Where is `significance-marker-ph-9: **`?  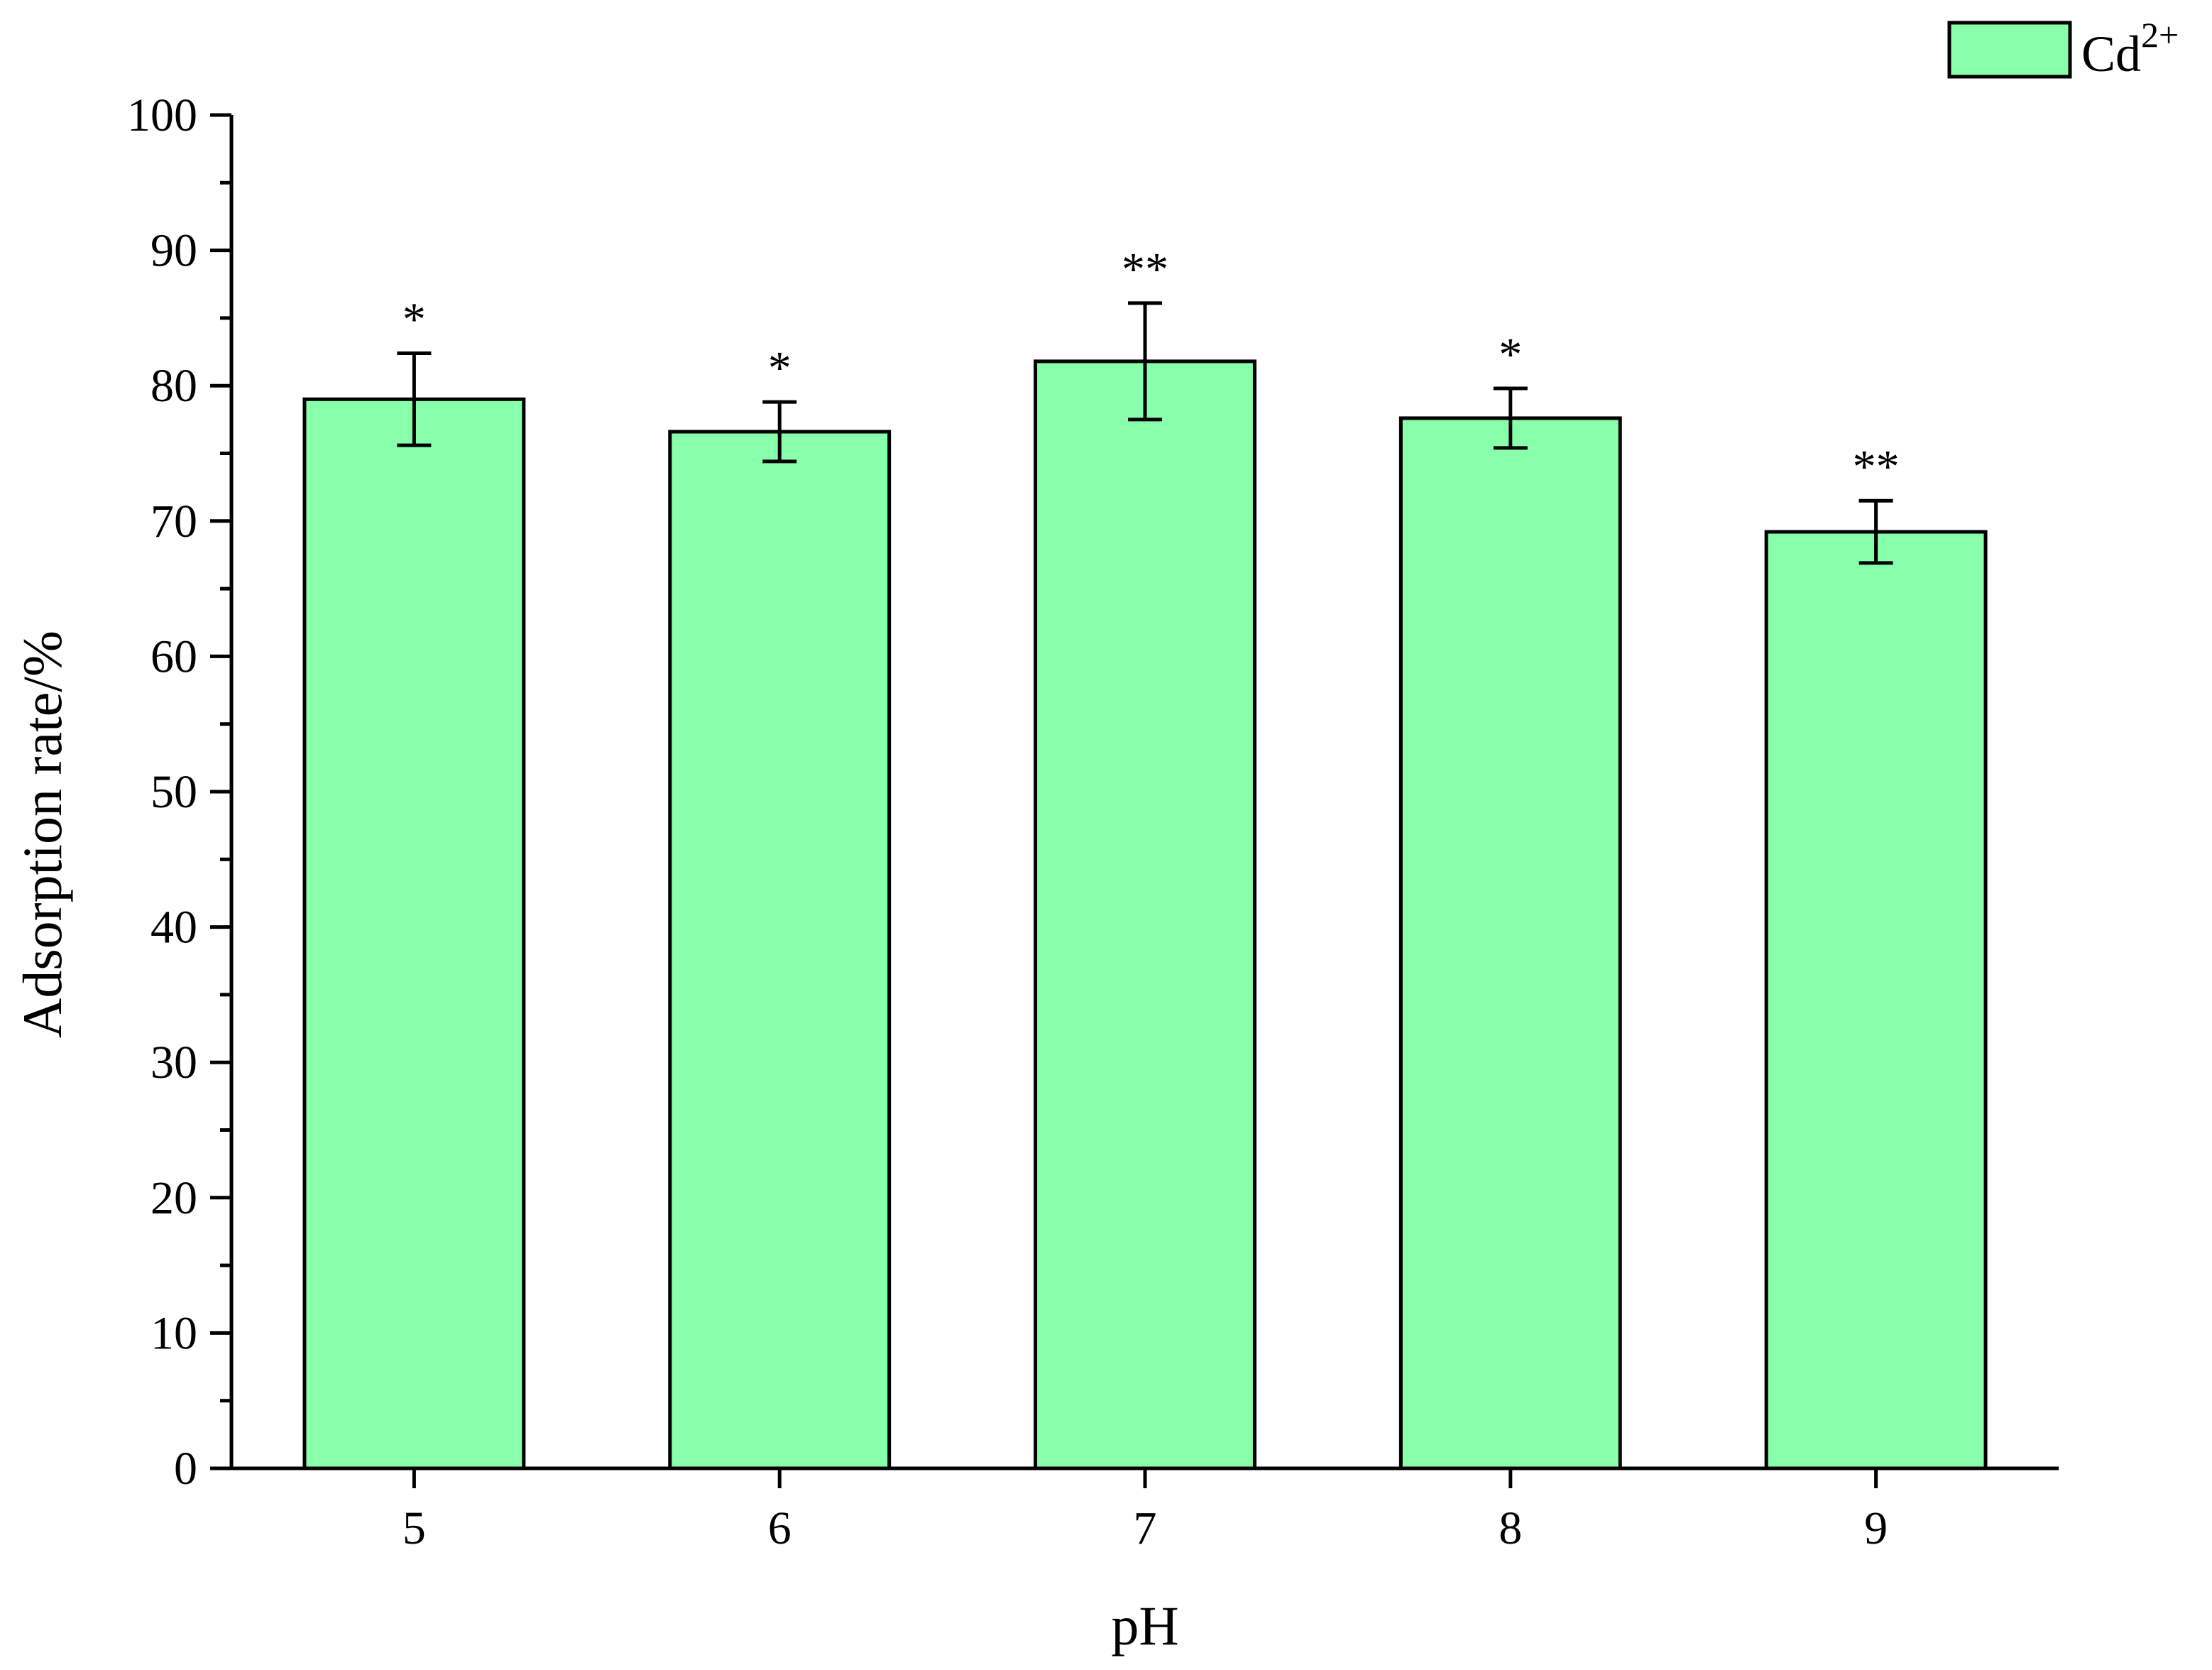 significance-marker-ph-9: ** is located at coordinates (1877, 467).